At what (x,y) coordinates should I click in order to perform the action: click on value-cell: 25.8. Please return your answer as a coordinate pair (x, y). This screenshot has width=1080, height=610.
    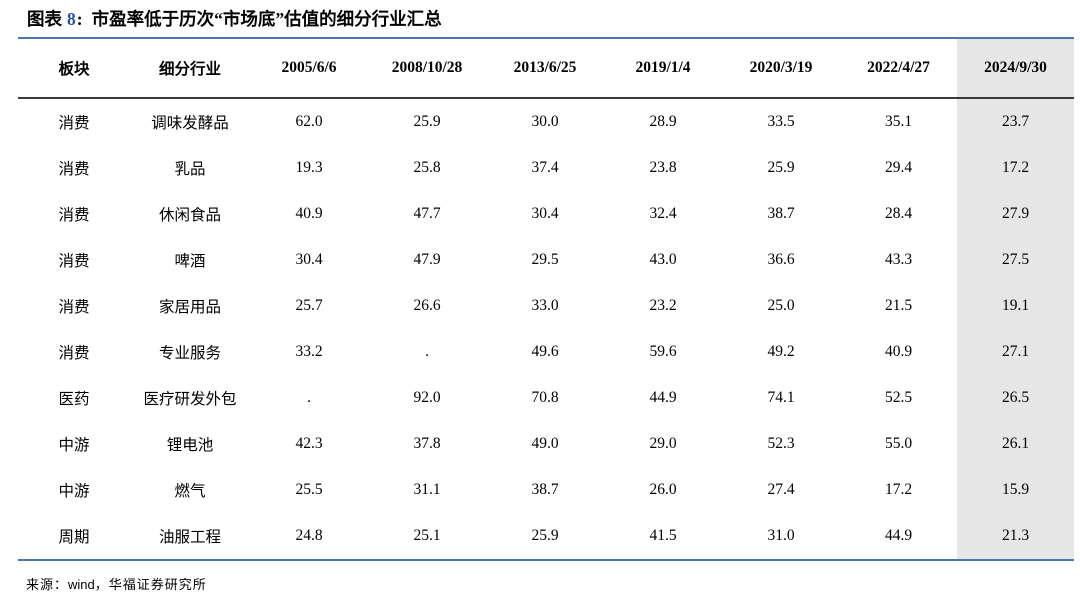
    Looking at the image, I should click on (427, 167).